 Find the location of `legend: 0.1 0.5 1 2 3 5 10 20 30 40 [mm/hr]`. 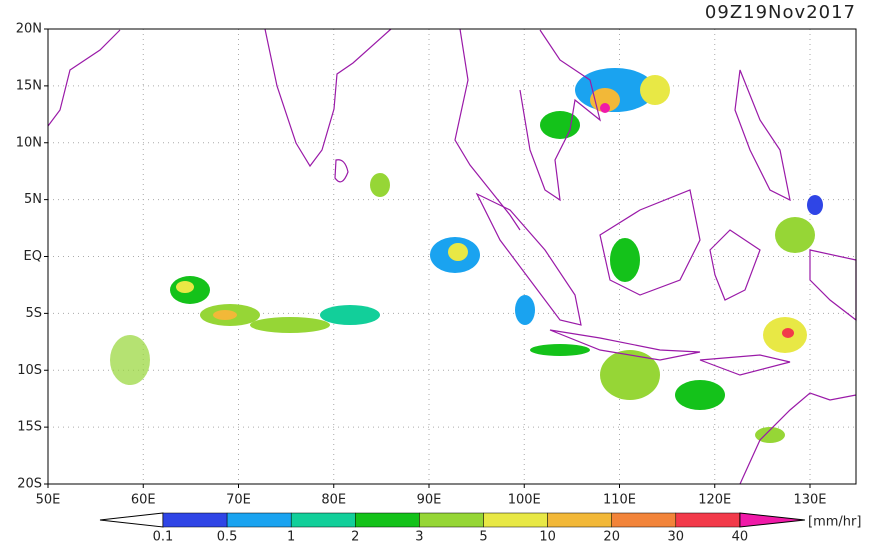

legend: 0.1 0.5 1 2 3 5 10 20 30 40 [mm/hr] is located at coordinates (480, 528).